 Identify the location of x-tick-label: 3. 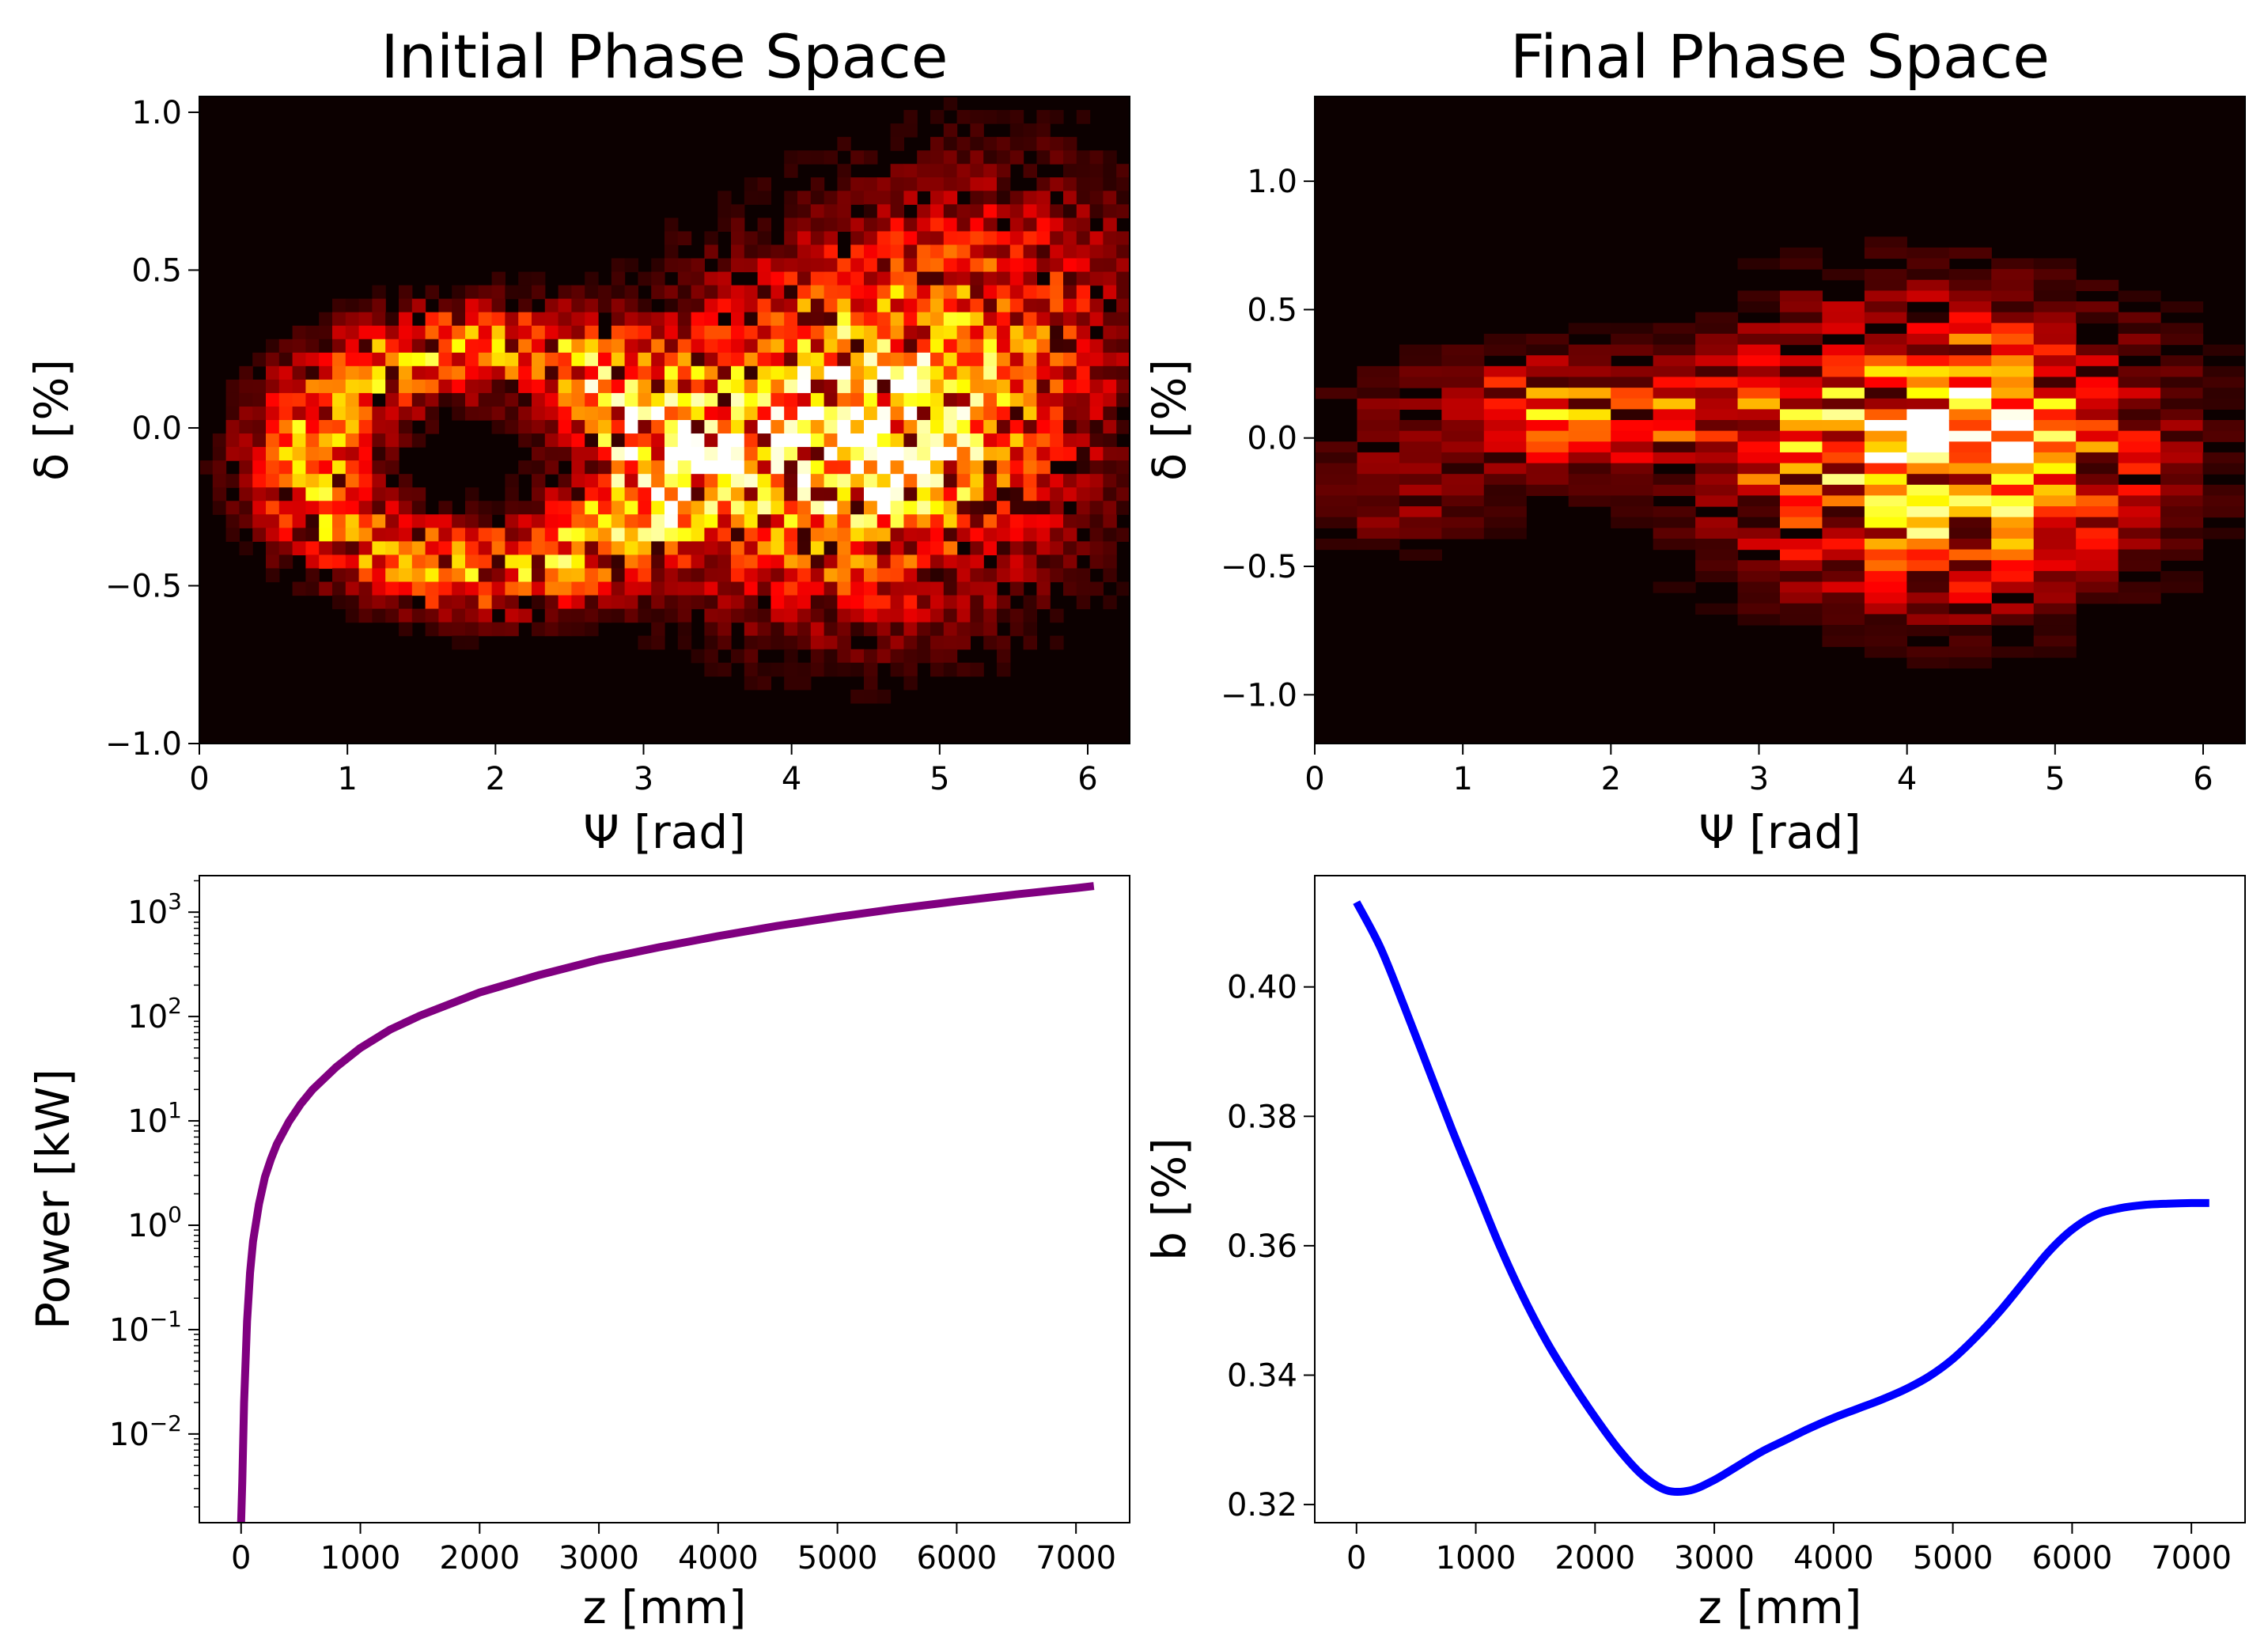
(643, 779).